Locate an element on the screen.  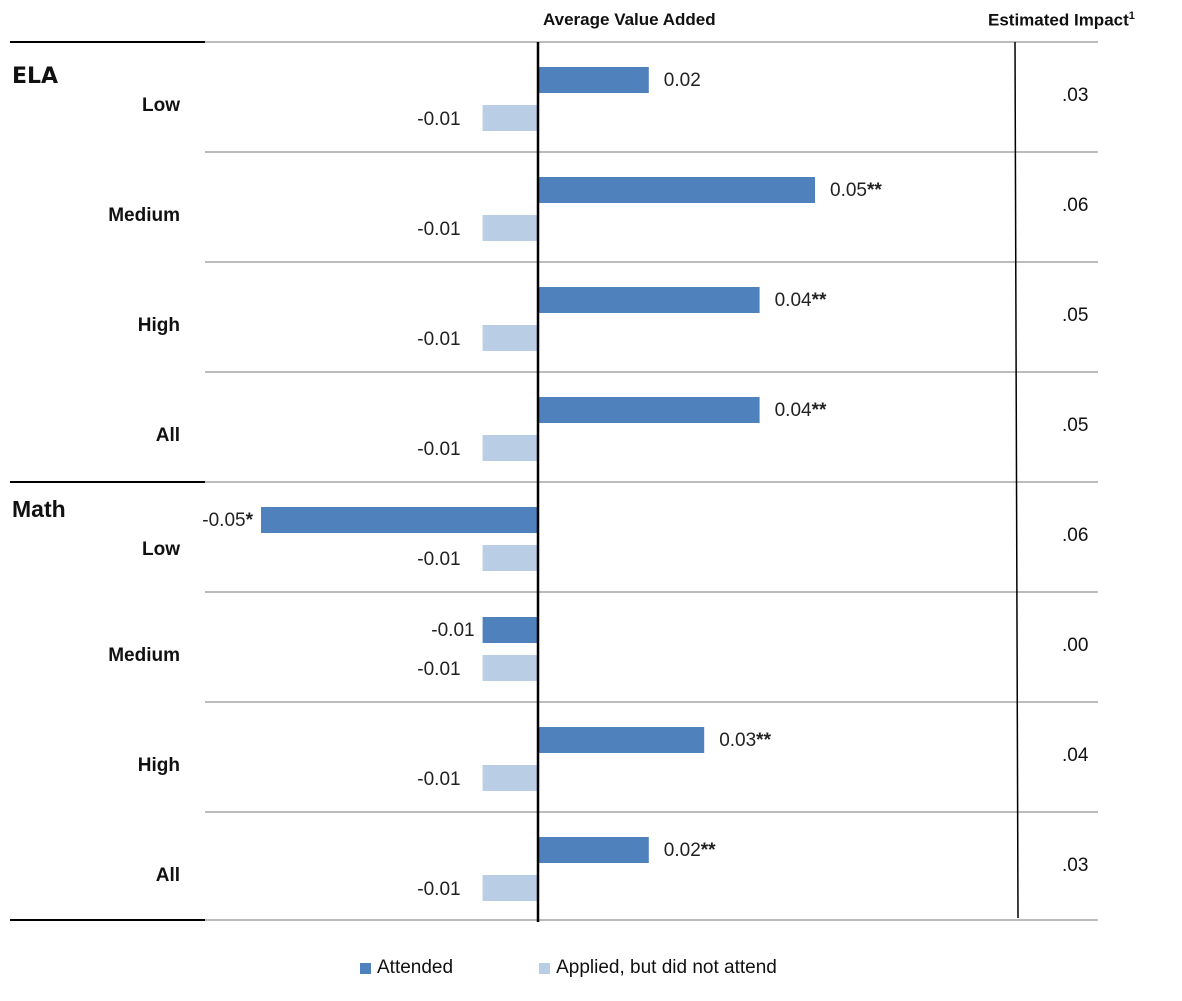
legend-label-applied: Applied, but did not attend is located at coordinates (666, 967).